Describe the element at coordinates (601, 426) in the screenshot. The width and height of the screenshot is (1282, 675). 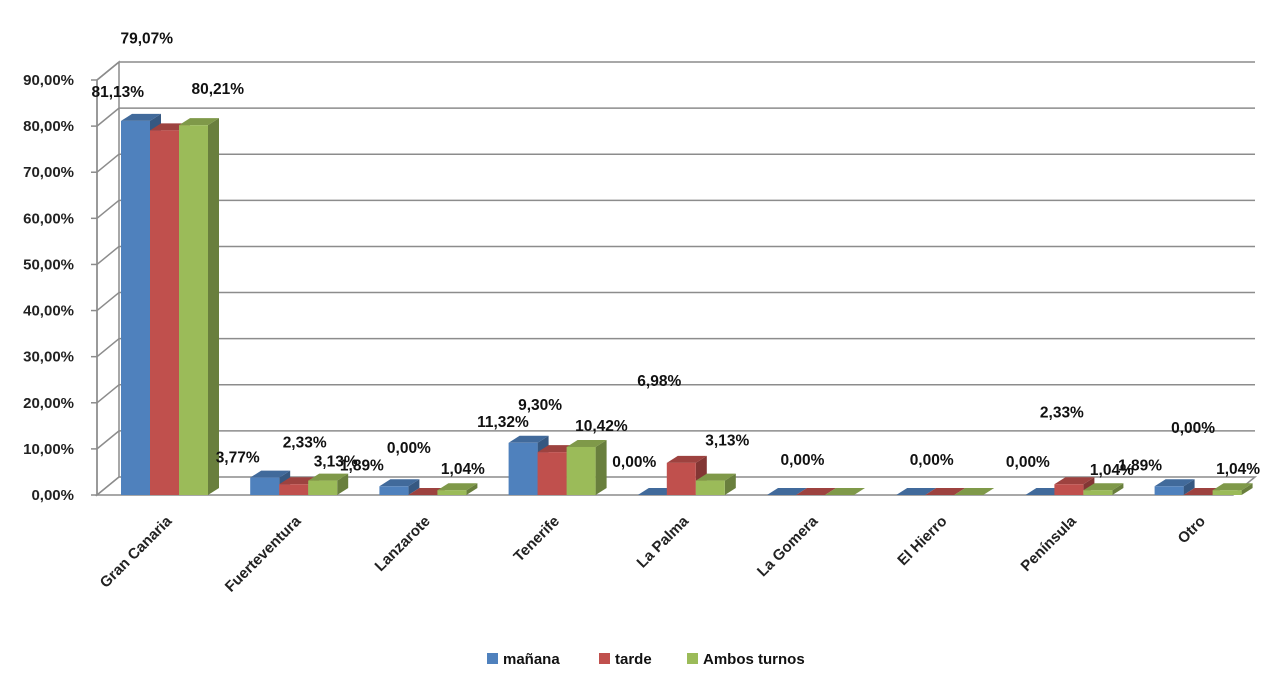
I see `data-label: 10,42%` at that location.